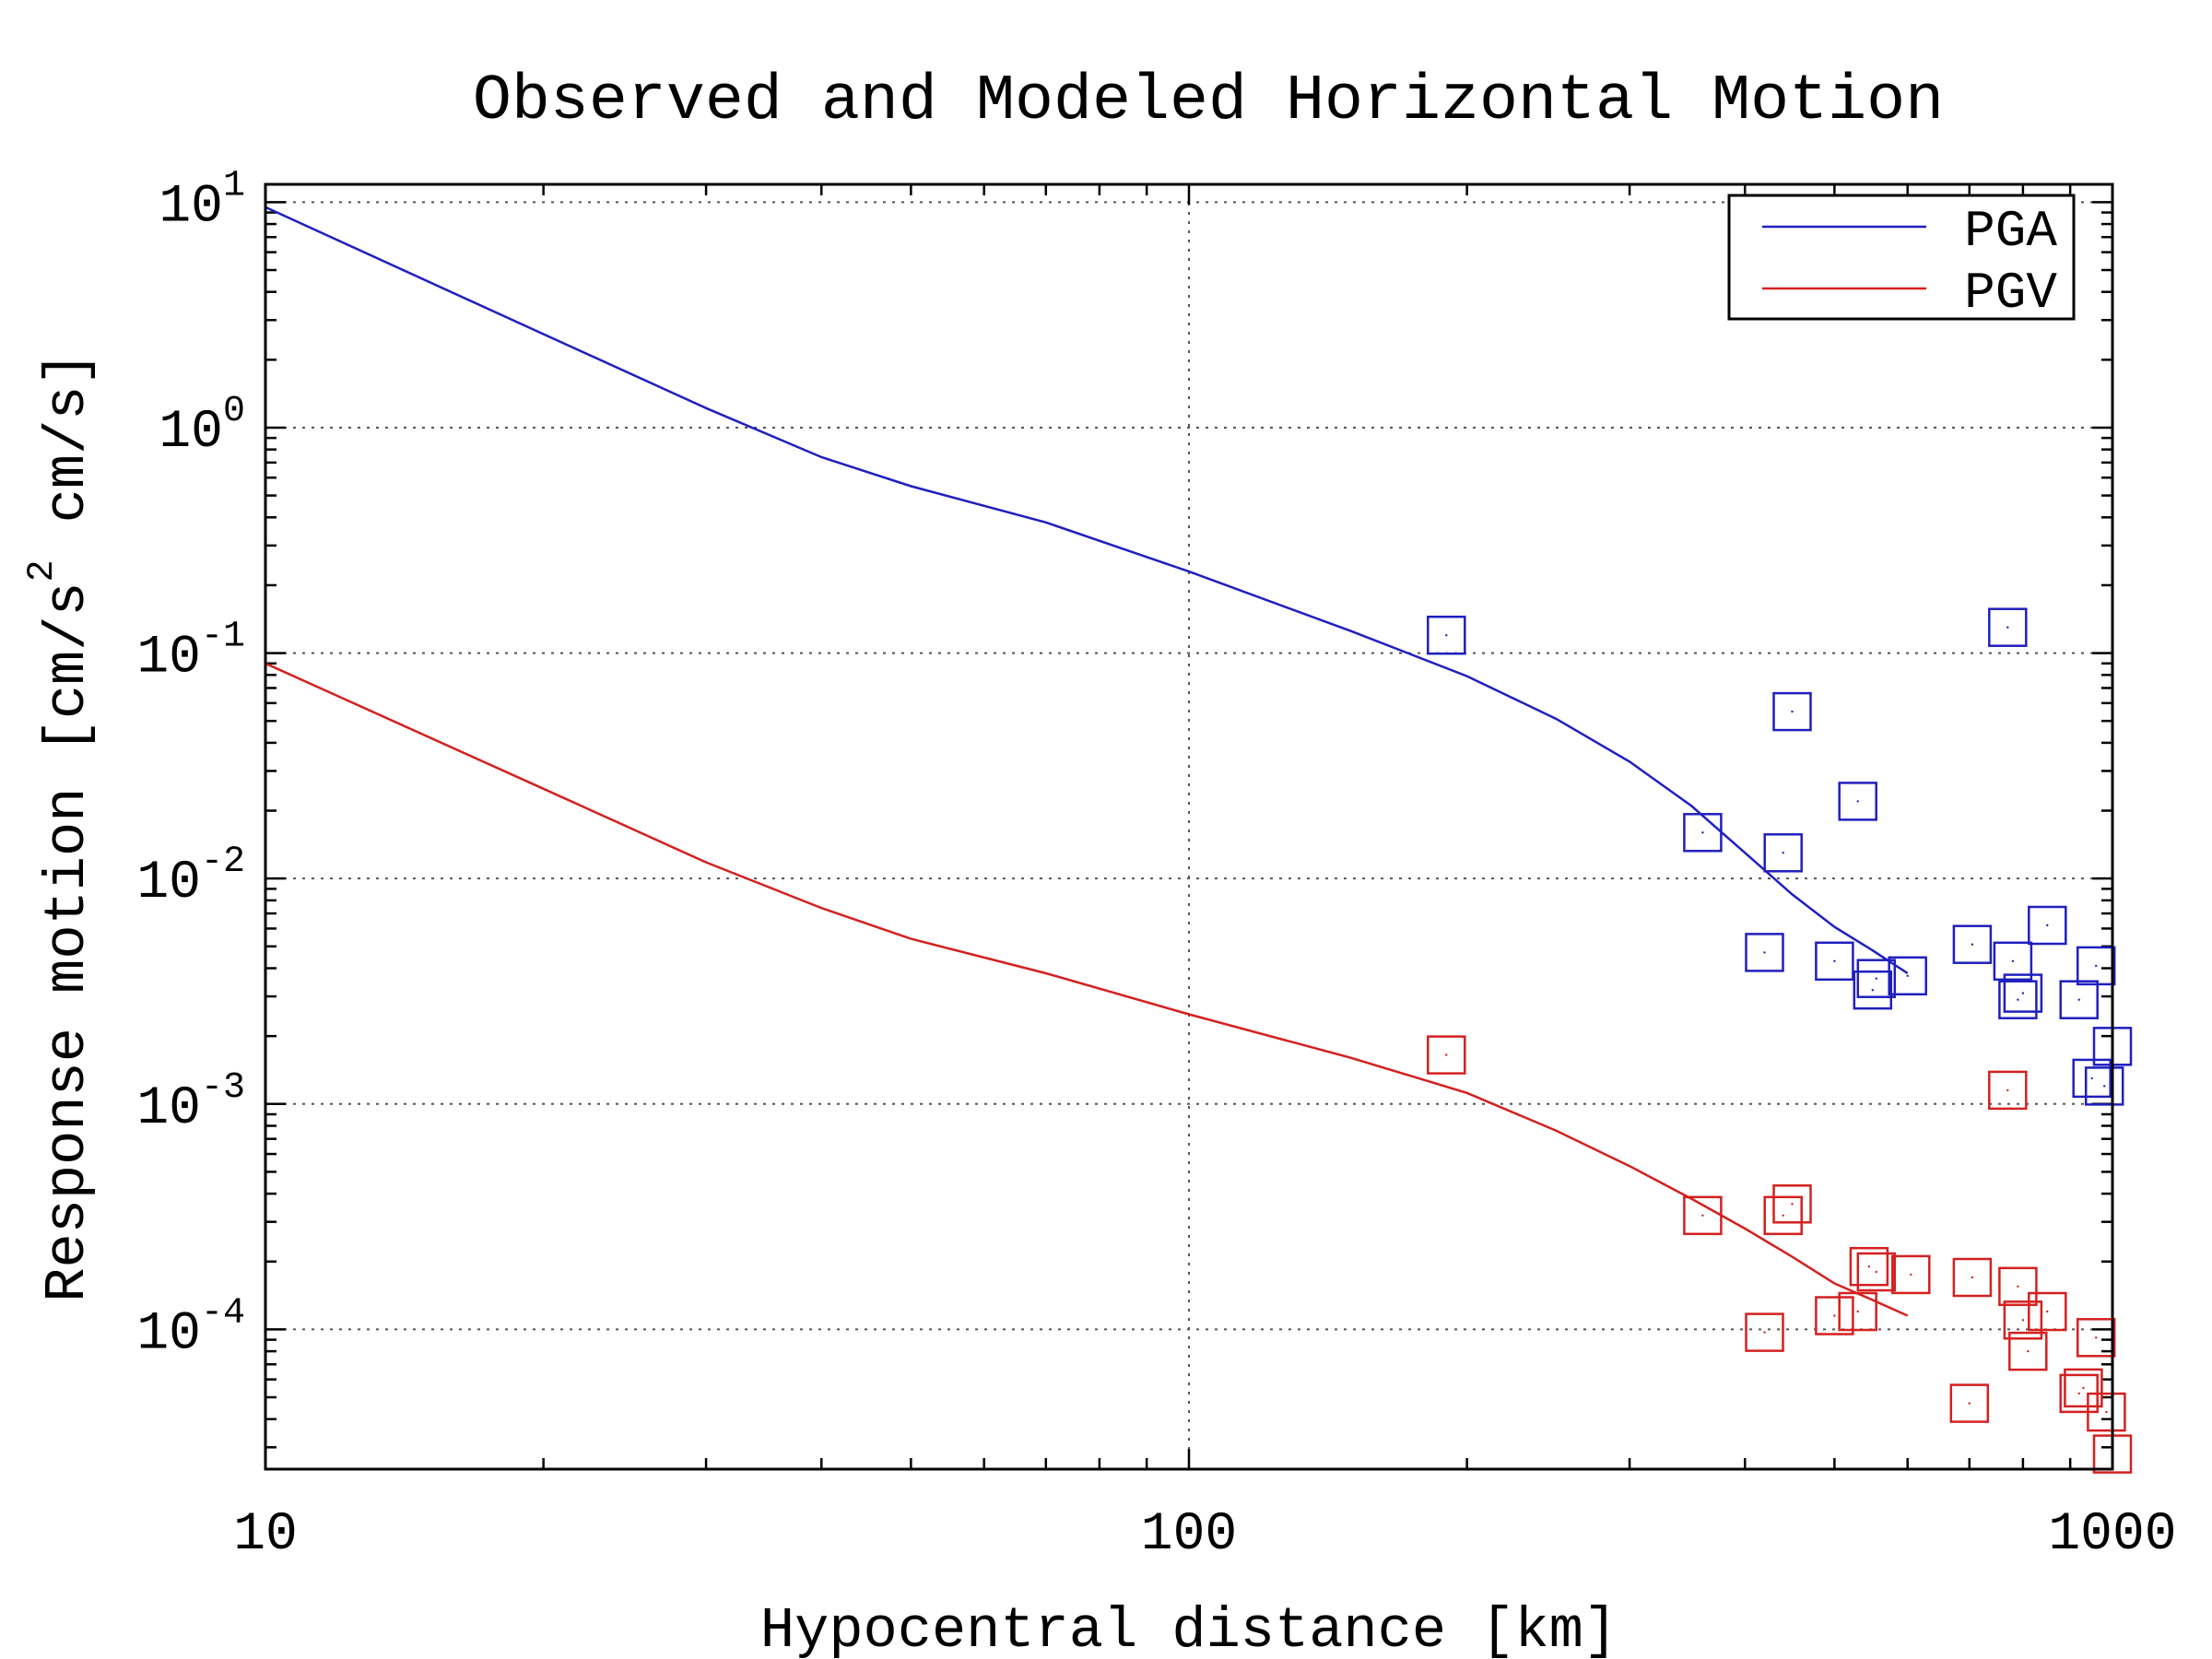  Describe the element at coordinates (1189, 1628) in the screenshot. I see `x-axis-label: Hypocentral distance [km]` at that location.